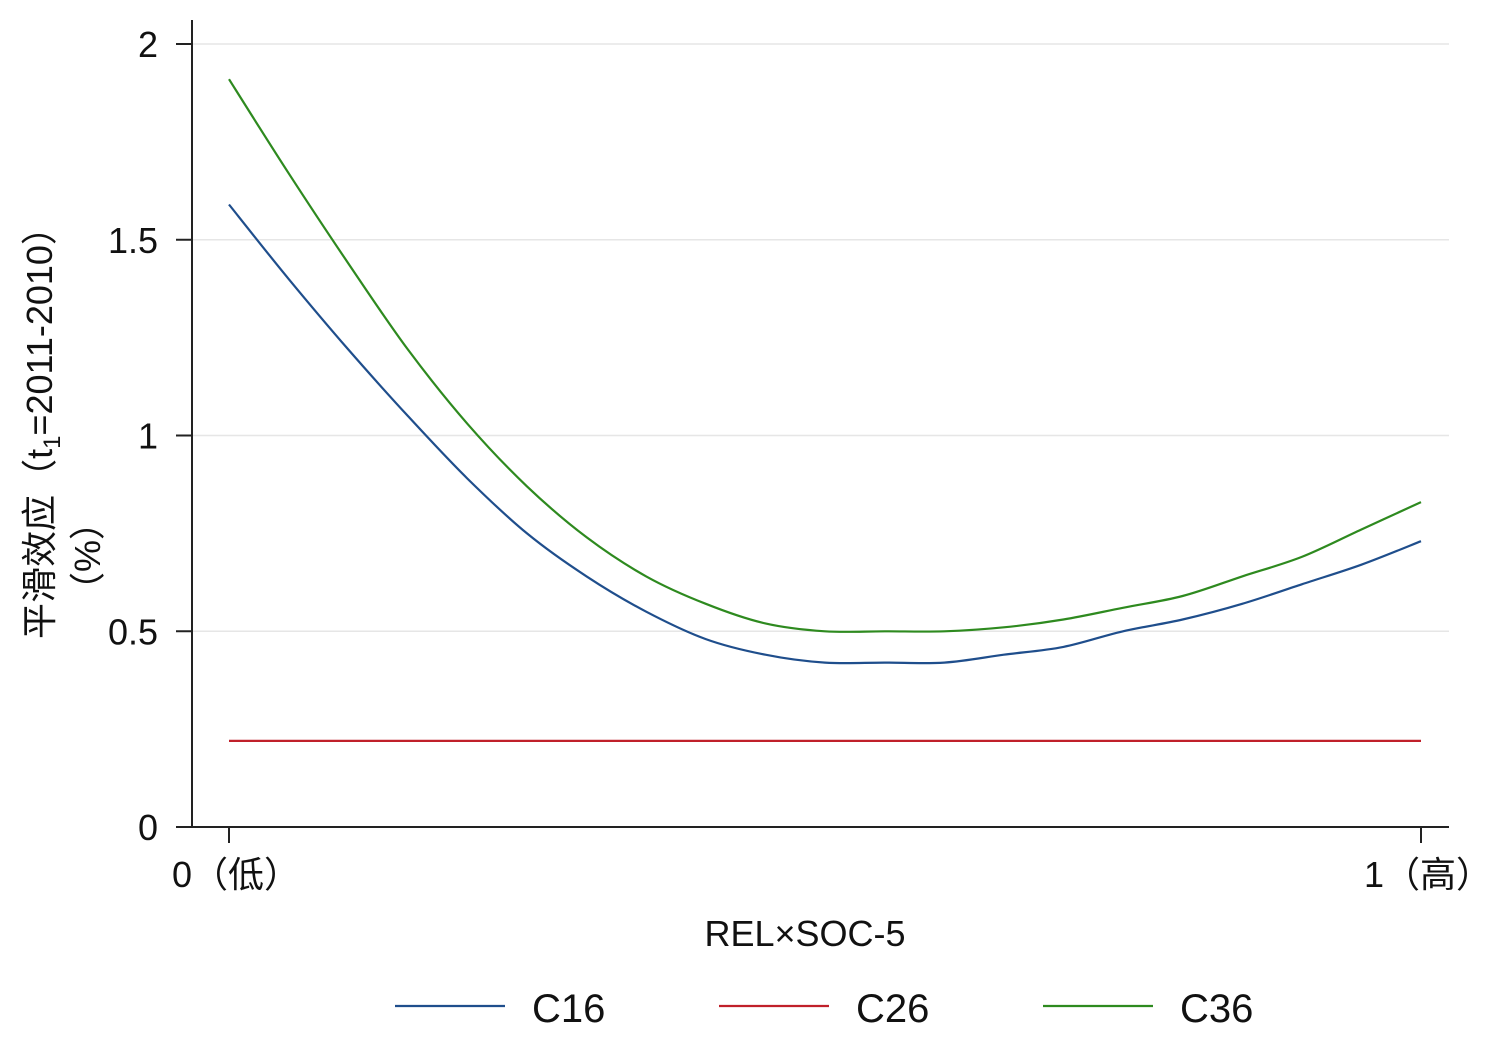 This screenshot has height=1058, width=1486. What do you see at coordinates (1216, 1009) in the screenshot?
I see `legend-label-c36: C36` at bounding box center [1216, 1009].